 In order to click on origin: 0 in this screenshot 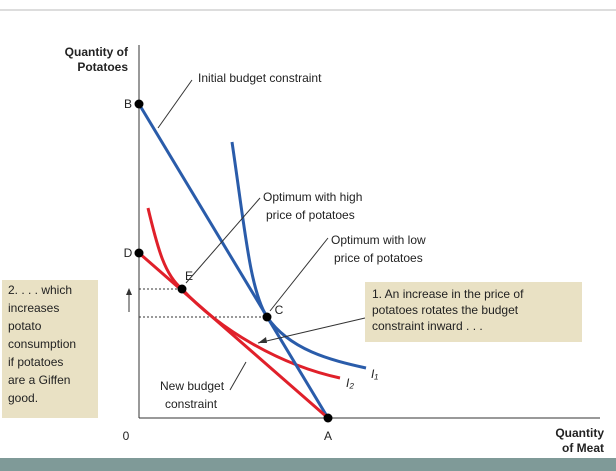, I will do `click(126, 436)`.